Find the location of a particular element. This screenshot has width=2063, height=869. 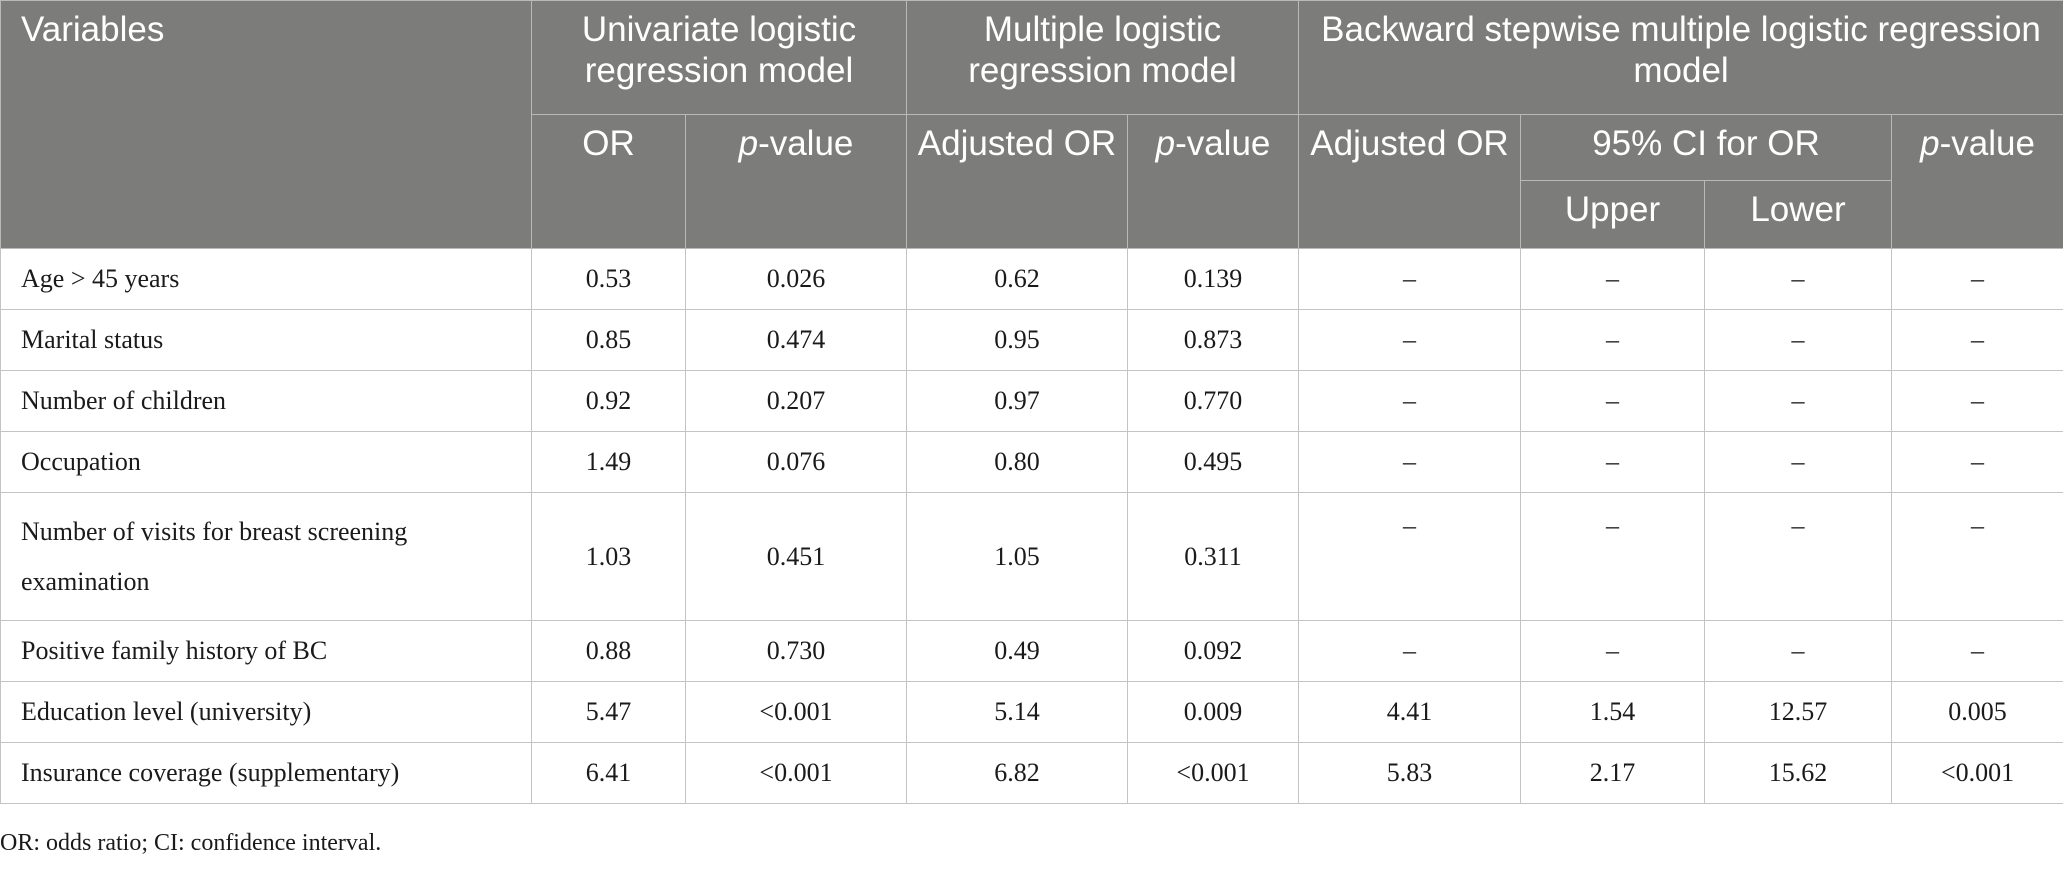

adjusted-or-cell: 0.95 is located at coordinates (1017, 340).